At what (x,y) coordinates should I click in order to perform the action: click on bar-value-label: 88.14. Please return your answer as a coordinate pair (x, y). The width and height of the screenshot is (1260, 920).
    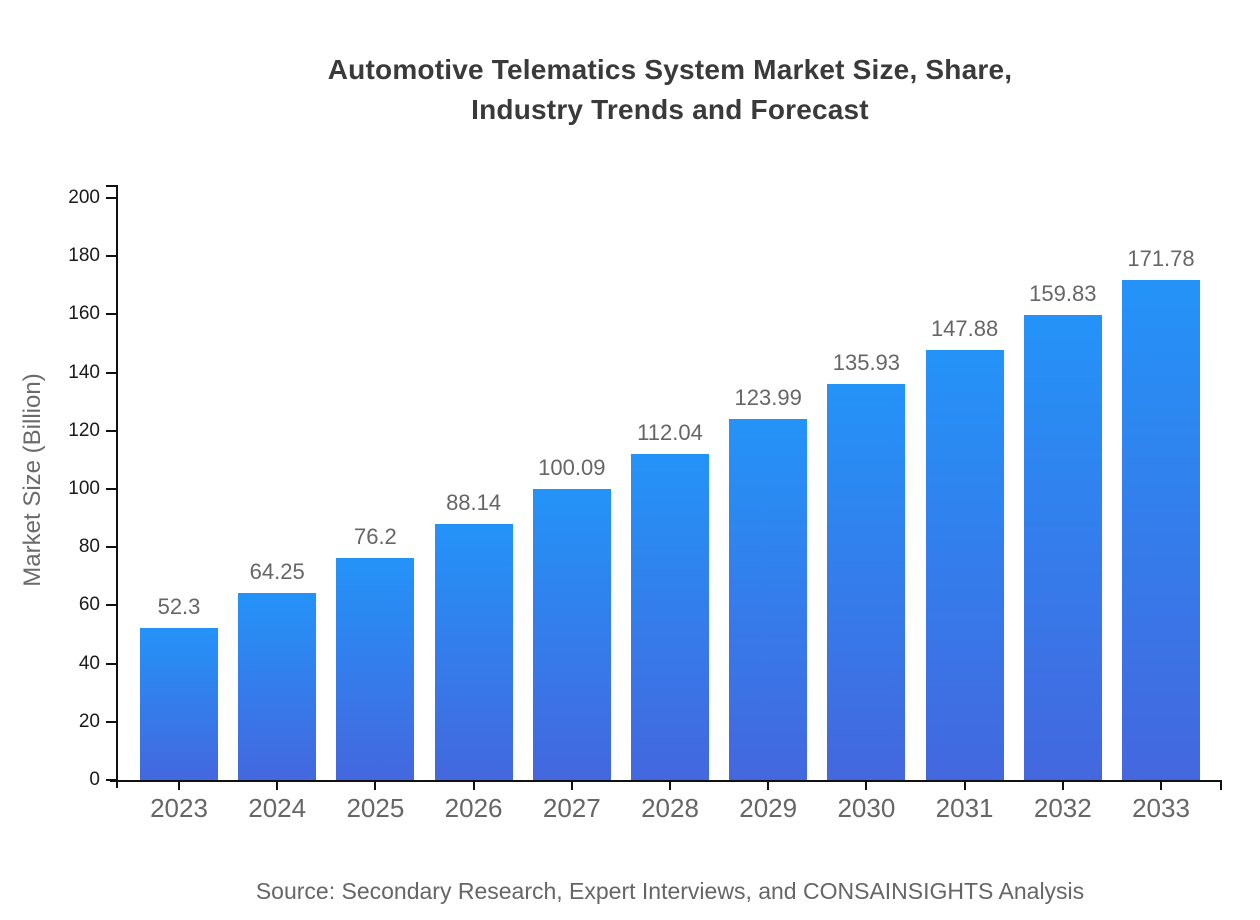
    Looking at the image, I should click on (474, 502).